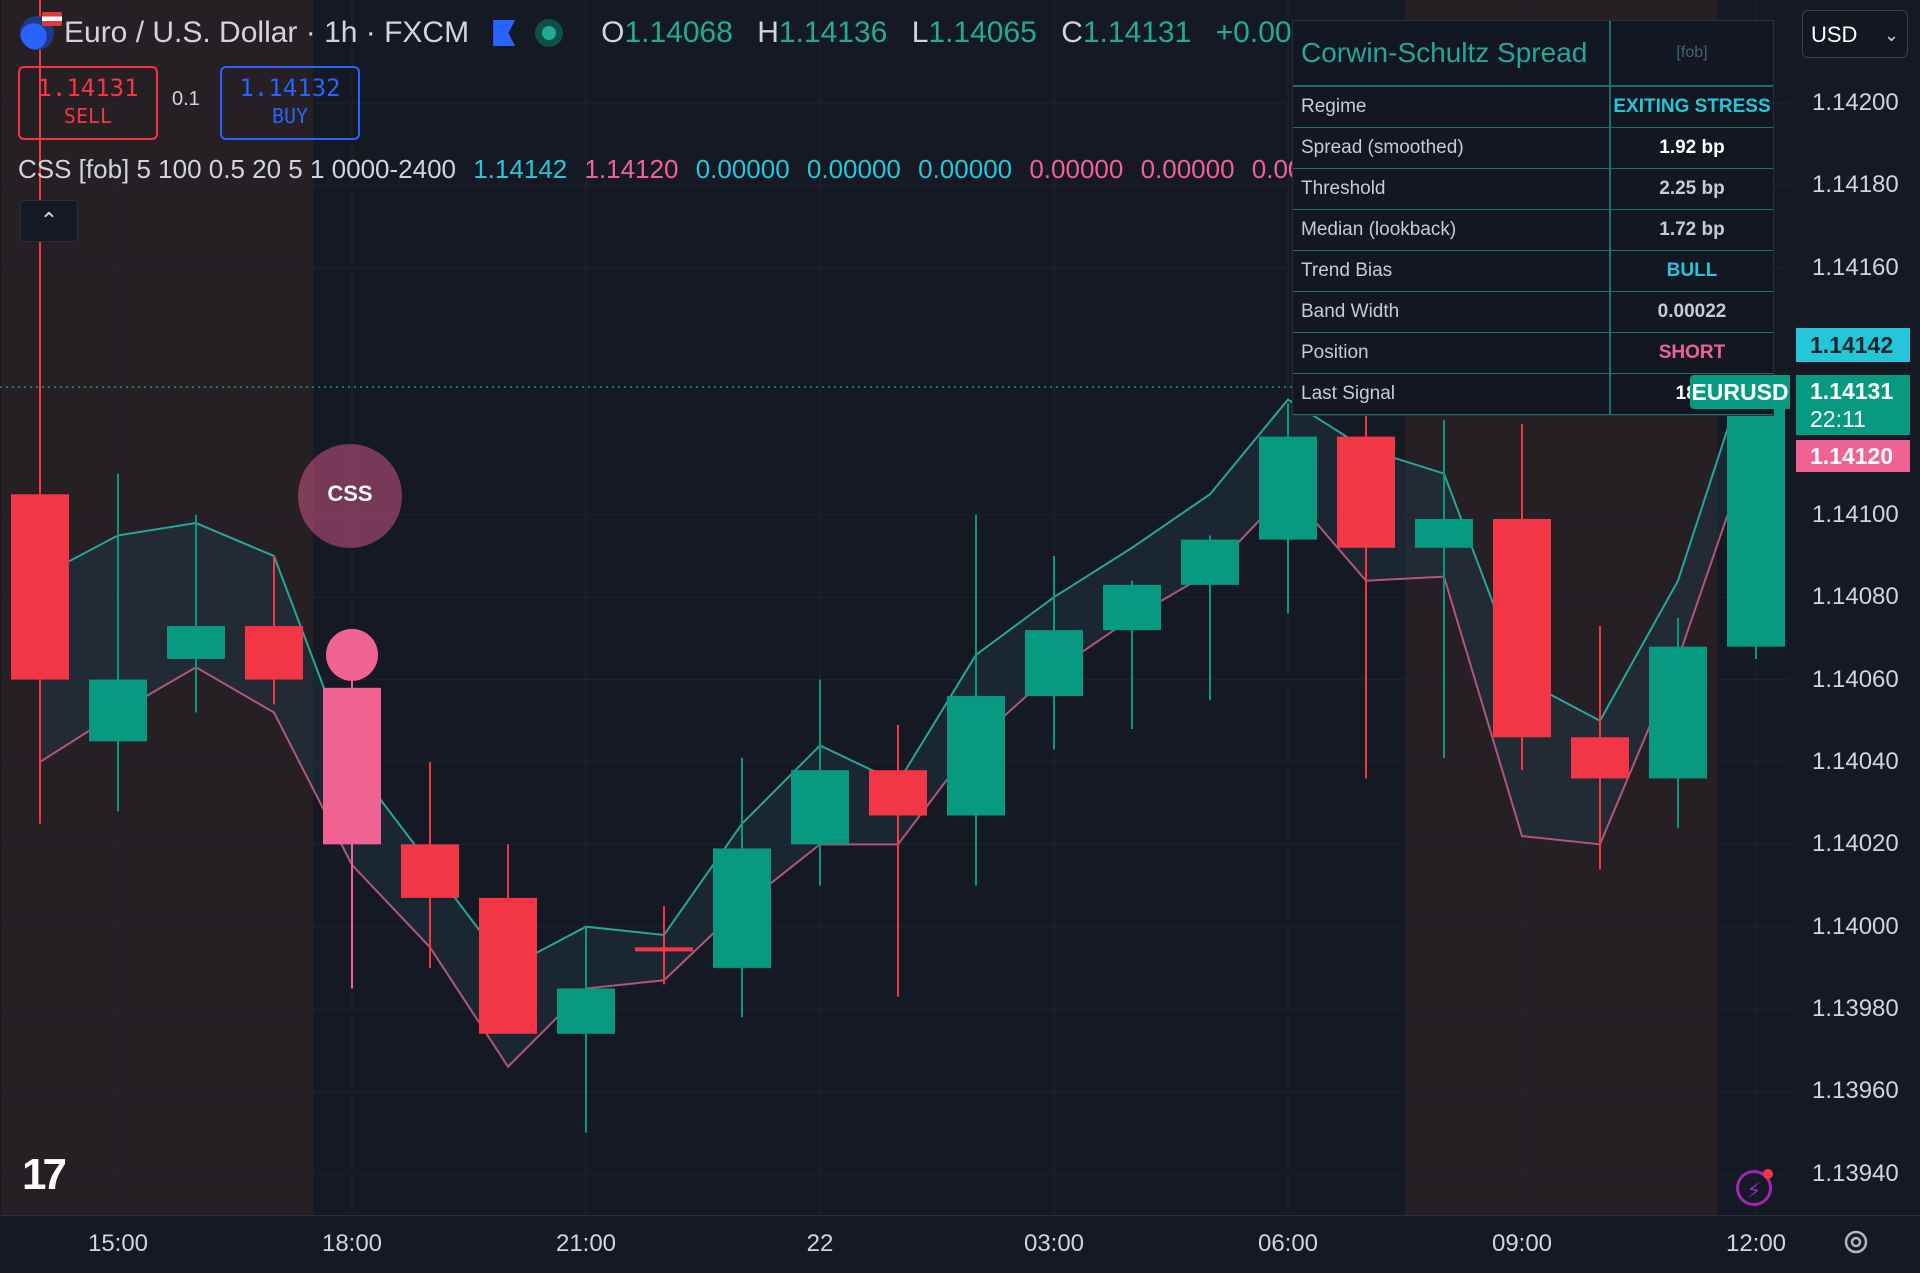  I want to click on tradingview-logo: 17, so click(44, 1174).